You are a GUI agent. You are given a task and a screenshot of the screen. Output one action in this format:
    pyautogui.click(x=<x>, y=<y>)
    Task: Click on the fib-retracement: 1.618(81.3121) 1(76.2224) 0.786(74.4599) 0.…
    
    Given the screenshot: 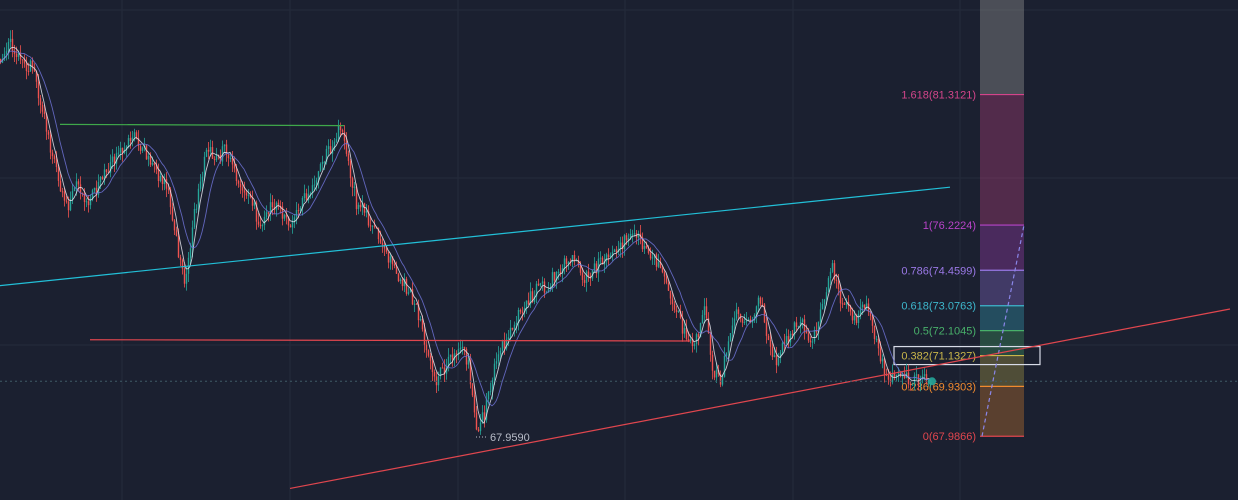 What is the action you would take?
    pyautogui.click(x=967, y=221)
    